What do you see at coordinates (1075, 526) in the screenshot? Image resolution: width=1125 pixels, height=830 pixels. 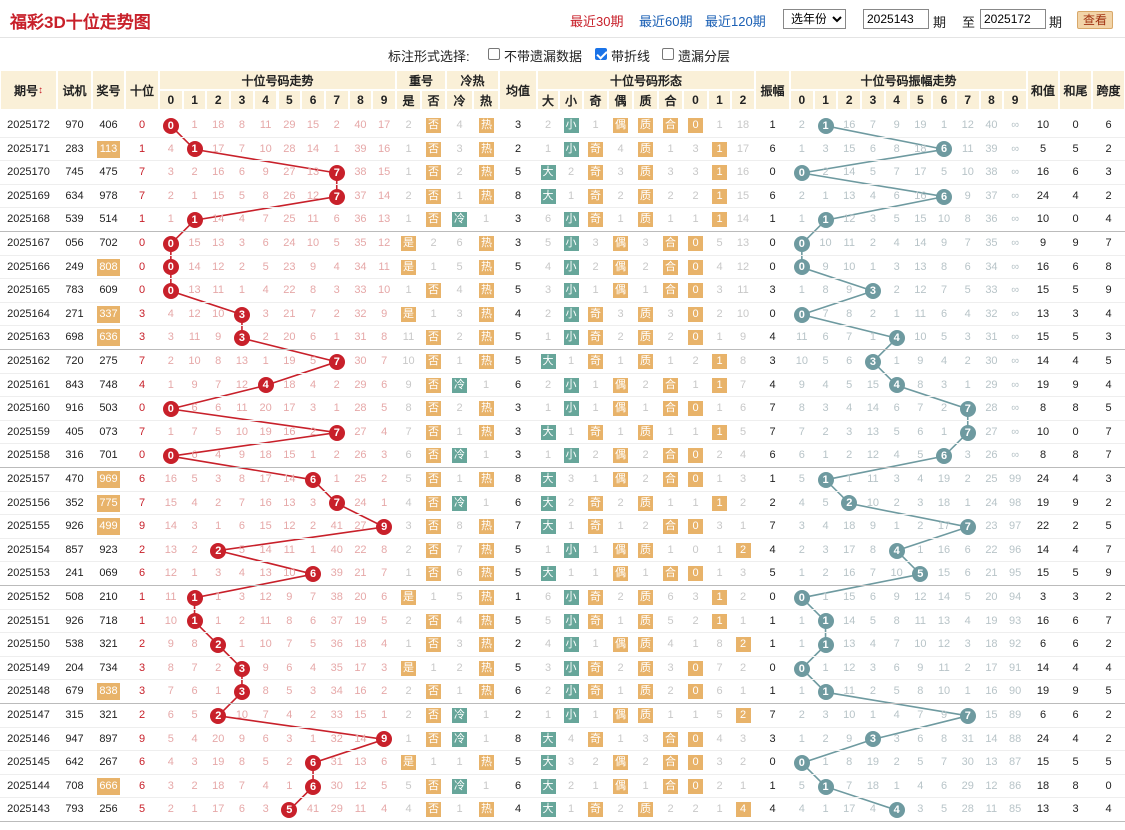 I see `tail-value: 2` at bounding box center [1075, 526].